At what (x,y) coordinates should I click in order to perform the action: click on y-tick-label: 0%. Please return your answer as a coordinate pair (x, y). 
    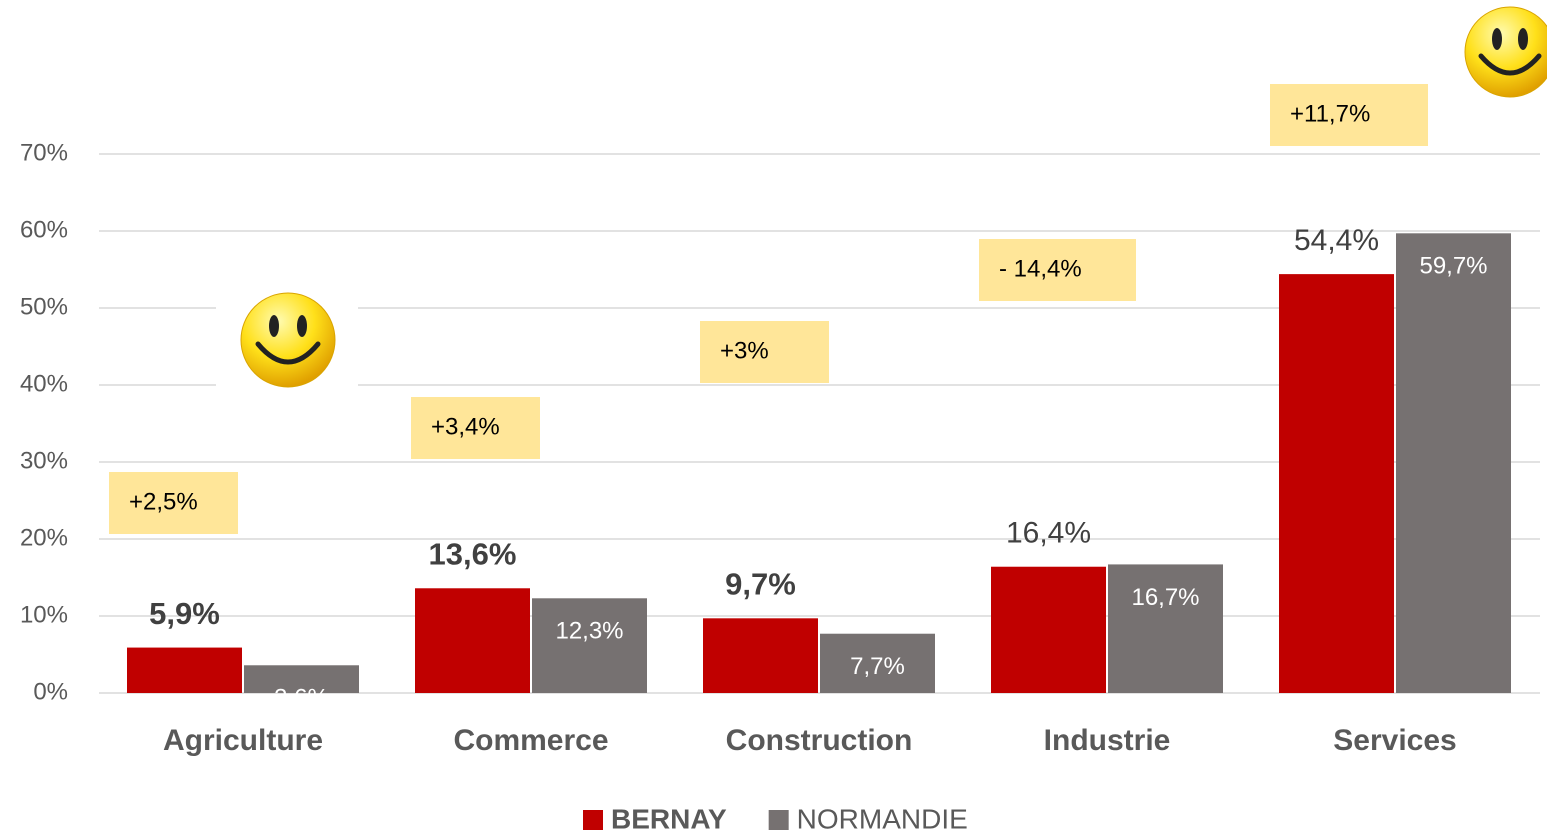
    Looking at the image, I should click on (50, 691).